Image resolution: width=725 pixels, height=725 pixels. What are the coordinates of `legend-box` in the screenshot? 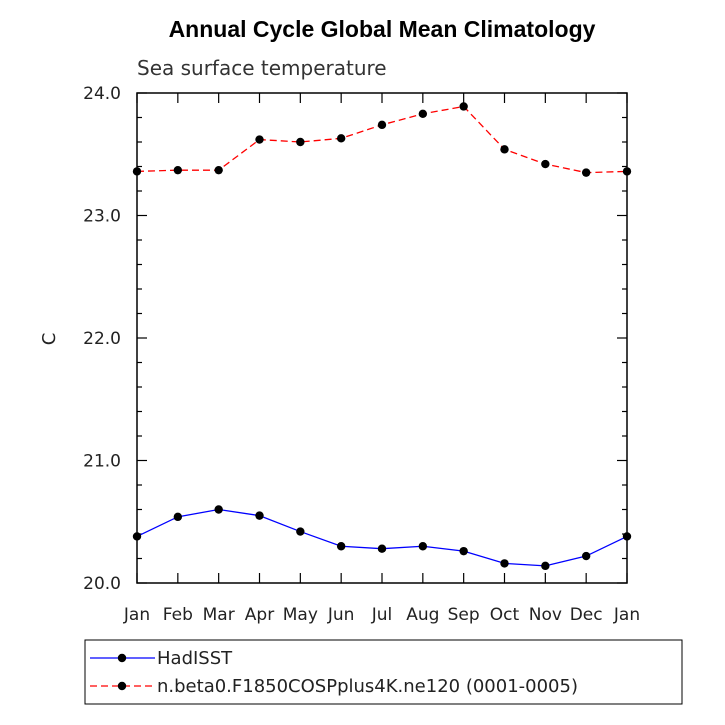 It's located at (383, 672).